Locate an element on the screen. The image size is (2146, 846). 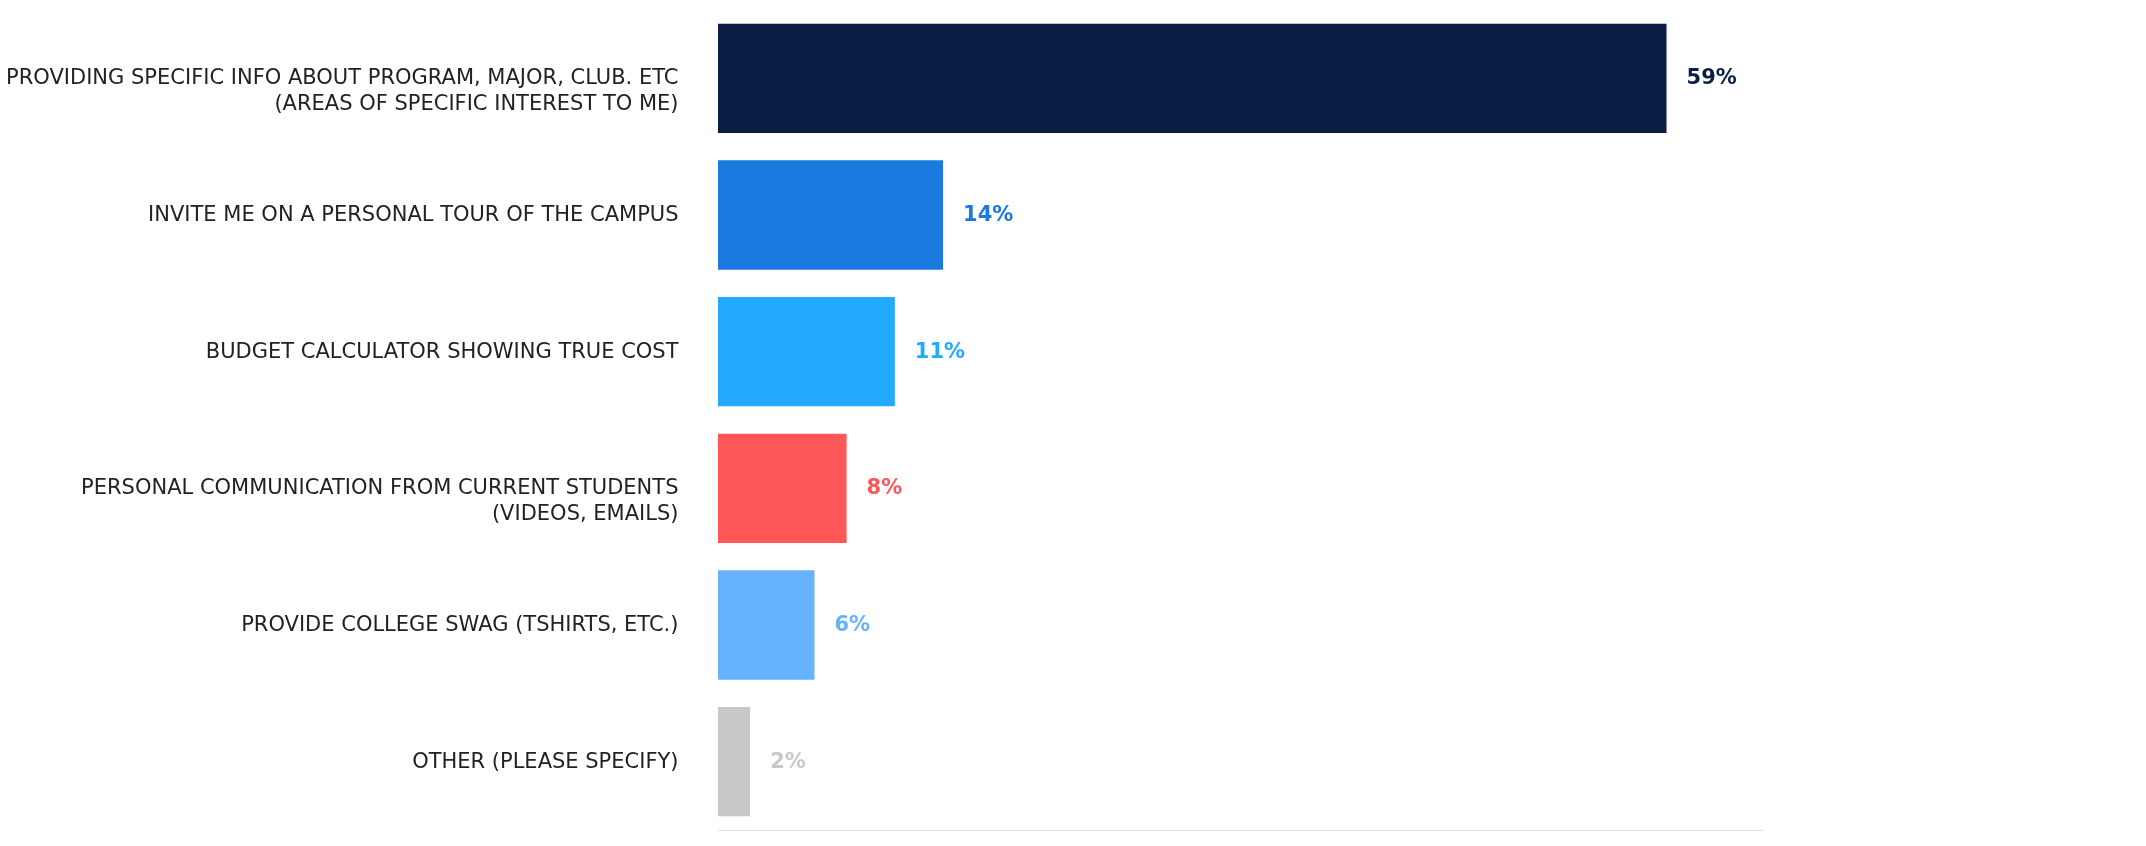
y-tick-label: INVITE ME ON A PERSONAL TOUR OF THE CAMPUS is located at coordinates (413, 214).